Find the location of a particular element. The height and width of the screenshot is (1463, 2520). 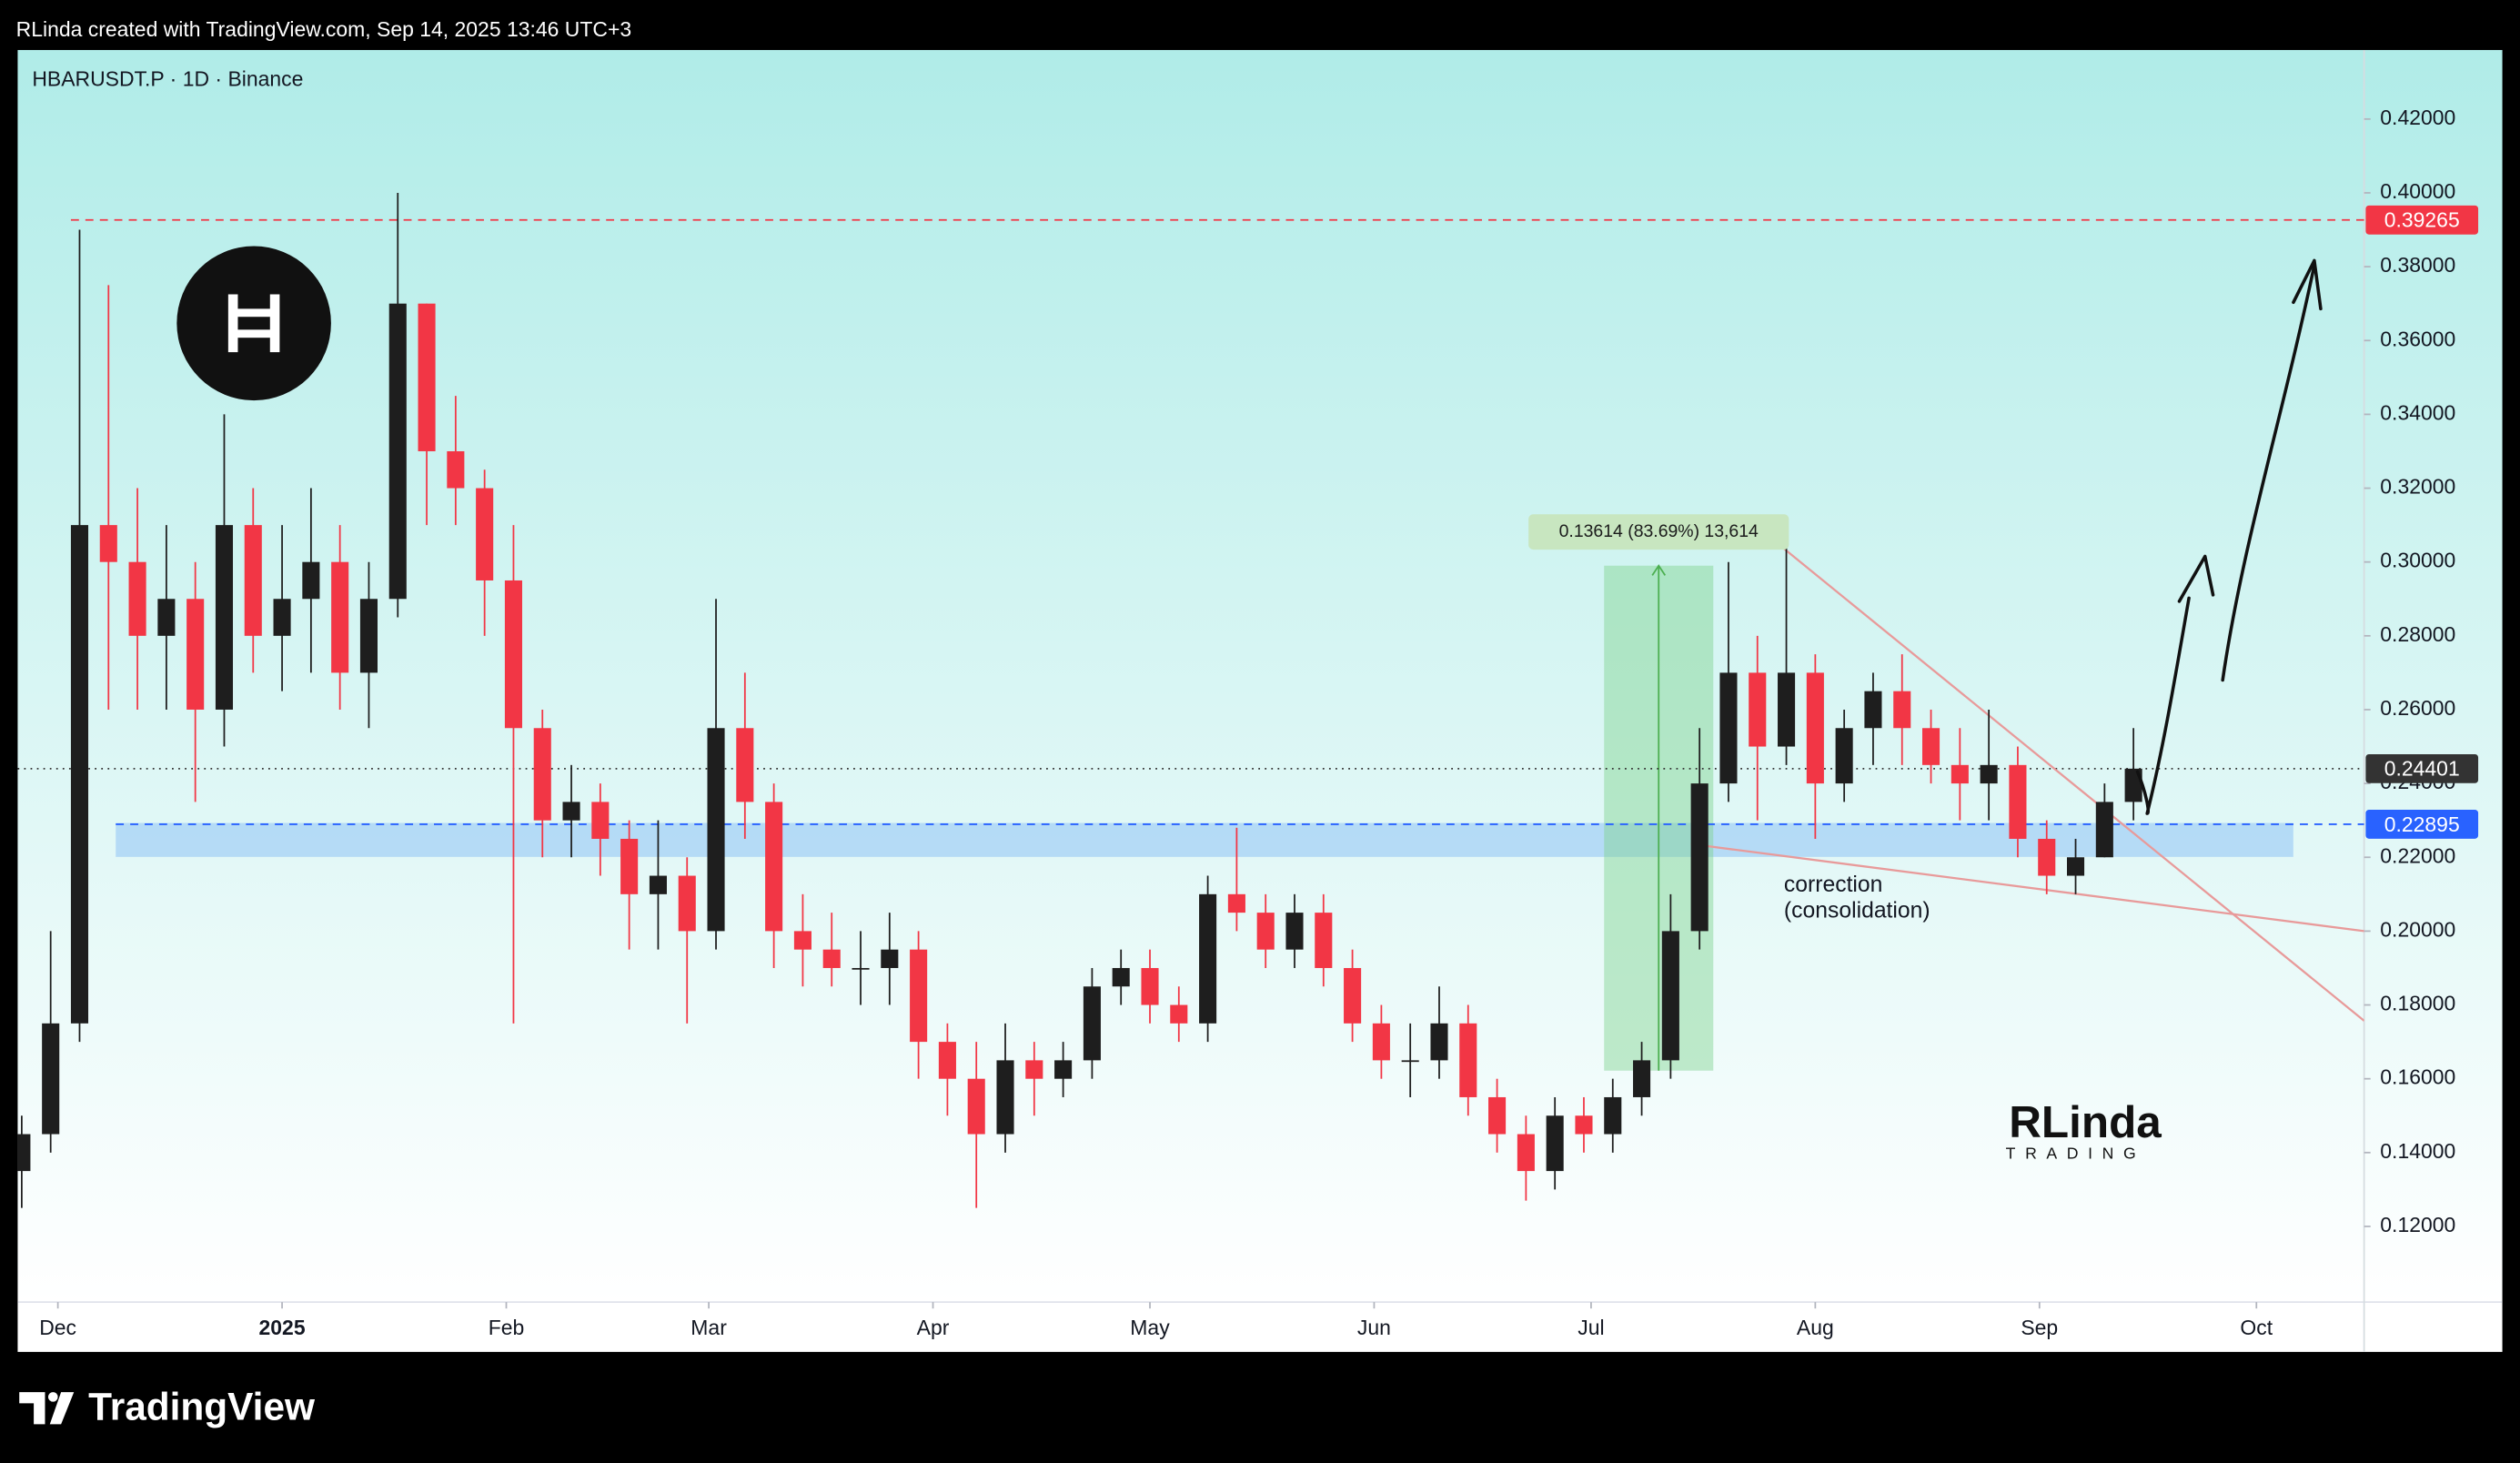

y-tick-label: 0.20000 is located at coordinates (2418, 929).